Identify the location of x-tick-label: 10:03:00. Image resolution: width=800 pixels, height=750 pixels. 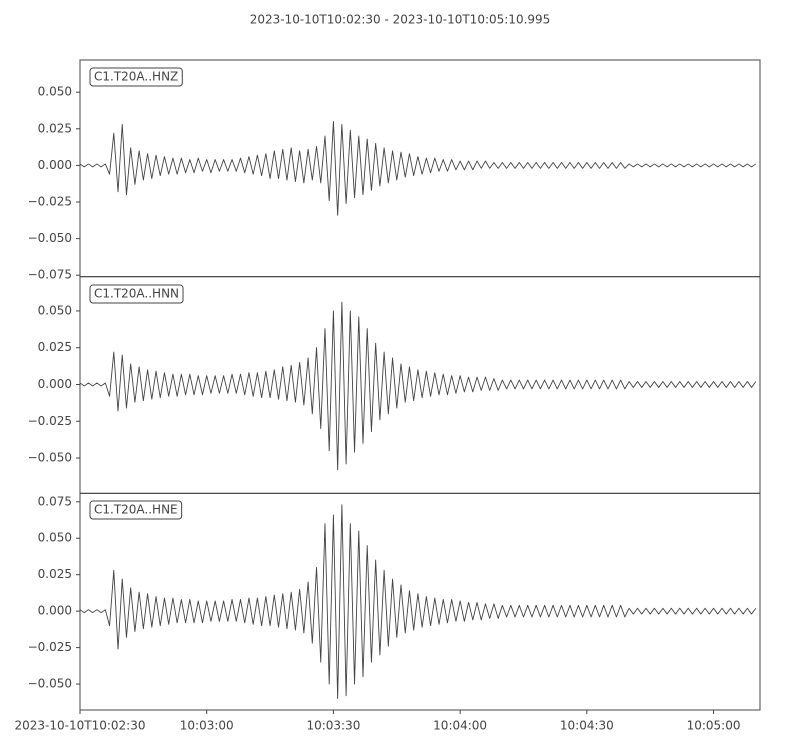
(207, 726).